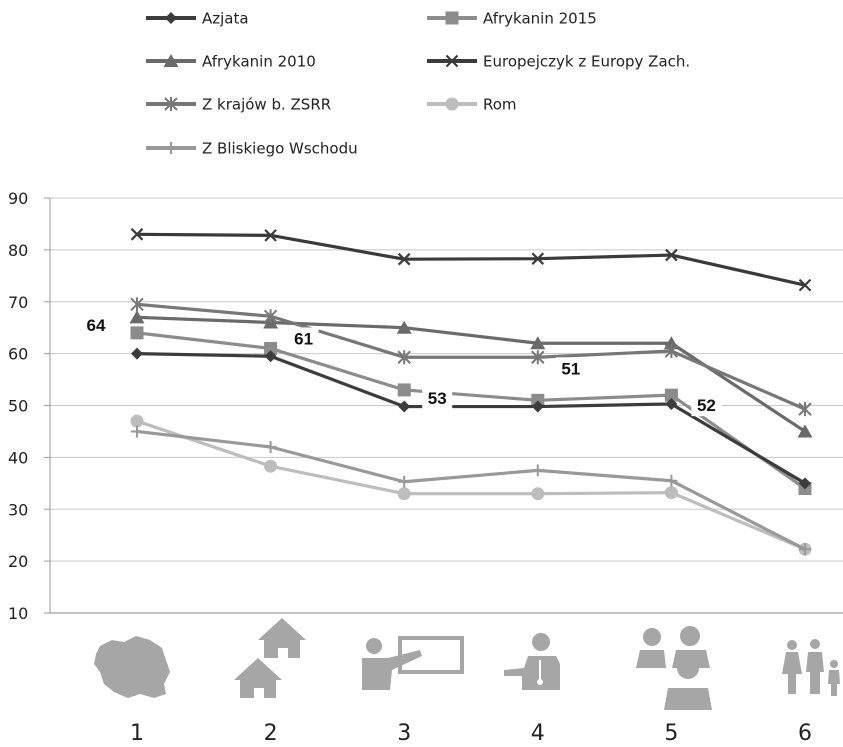  I want to click on data-label: 52, so click(706, 405).